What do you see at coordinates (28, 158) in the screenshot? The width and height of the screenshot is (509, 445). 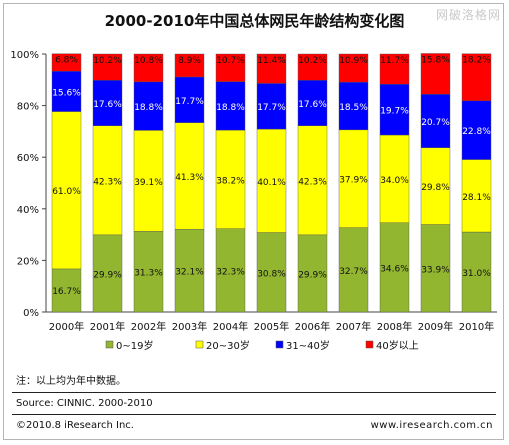 I see `y-tick-label: 60%` at bounding box center [28, 158].